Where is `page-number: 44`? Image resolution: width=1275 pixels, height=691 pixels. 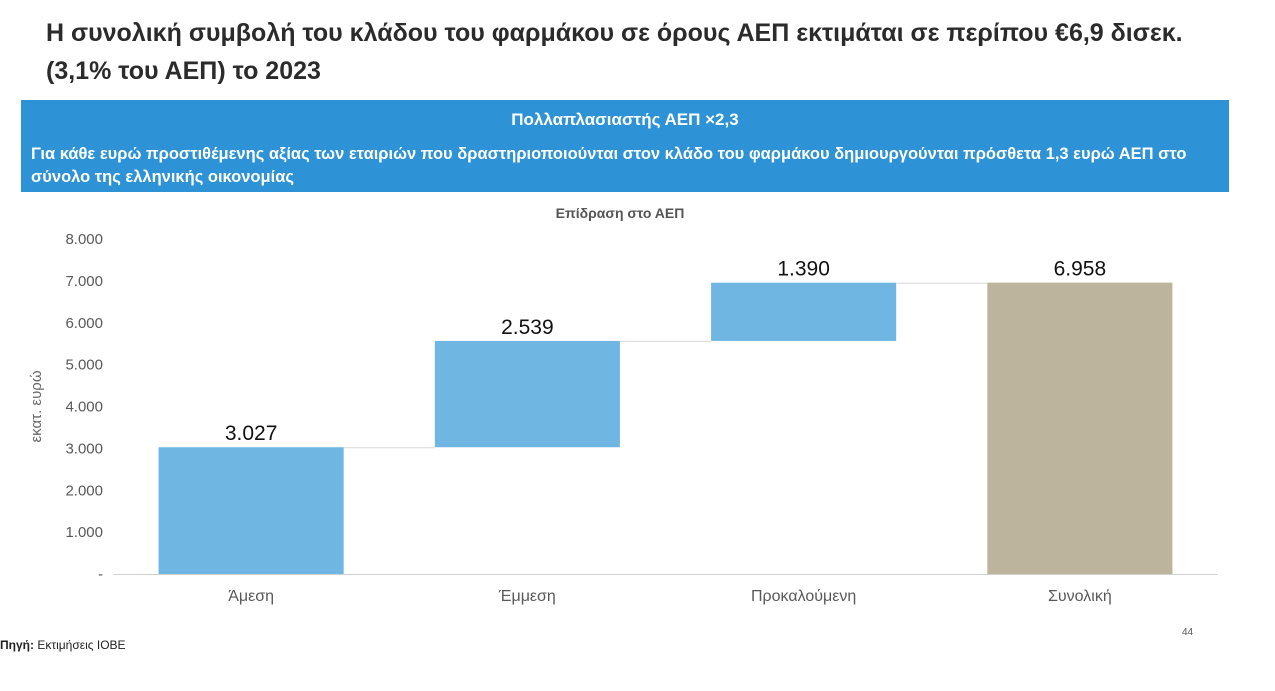
page-number: 44 is located at coordinates (1188, 632).